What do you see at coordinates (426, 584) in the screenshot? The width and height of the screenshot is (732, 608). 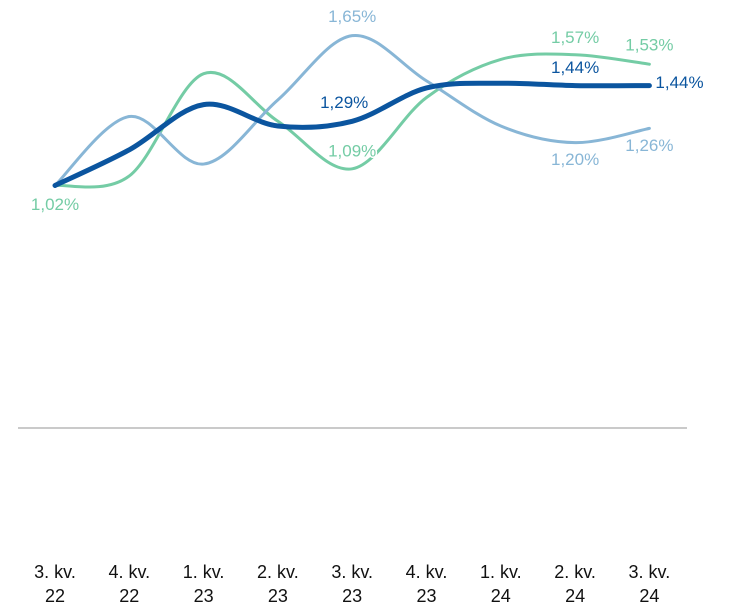 I see `x-tick-label: 4. kv. 23` at bounding box center [426, 584].